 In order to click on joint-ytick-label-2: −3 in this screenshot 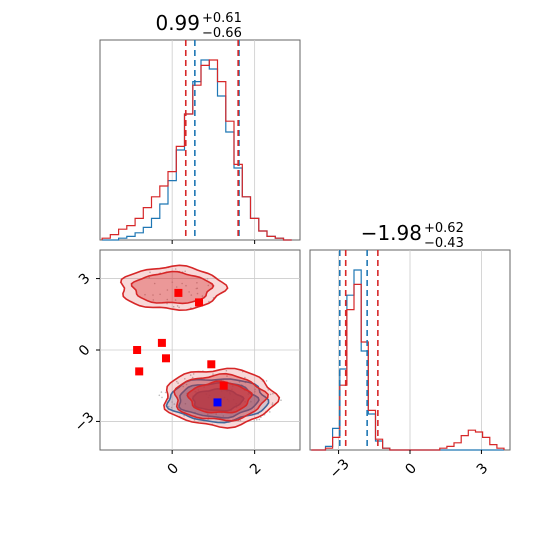, I will do `click(85, 422)`.